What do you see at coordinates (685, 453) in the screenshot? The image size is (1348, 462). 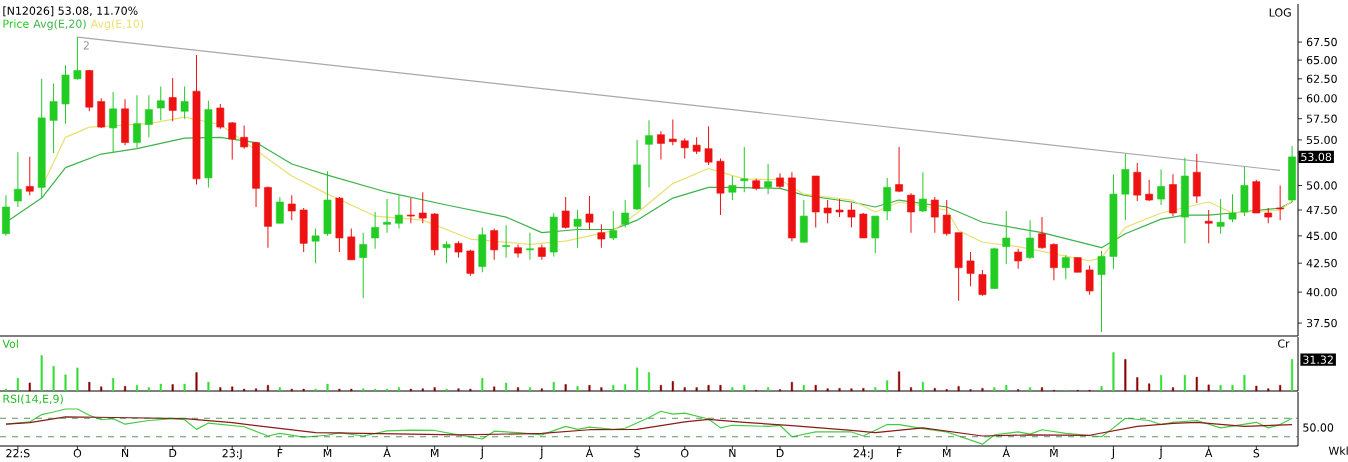 I see `x-tick-label: O` at bounding box center [685, 453].